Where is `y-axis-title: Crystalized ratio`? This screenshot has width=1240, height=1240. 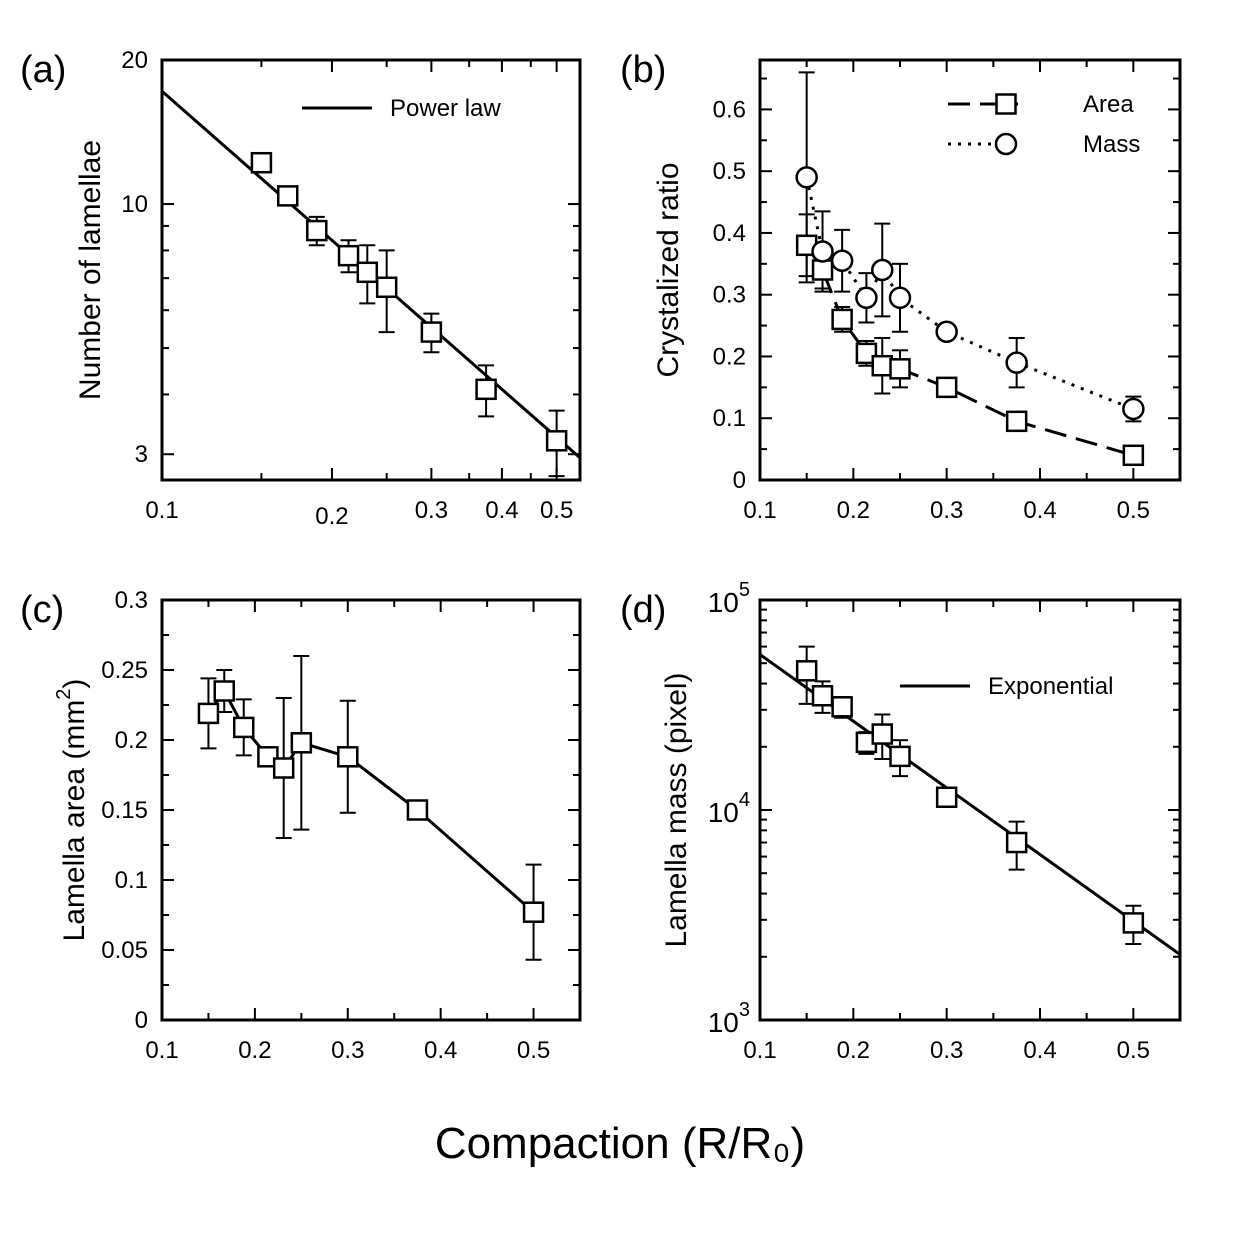 y-axis-title: Crystalized ratio is located at coordinates (668, 269).